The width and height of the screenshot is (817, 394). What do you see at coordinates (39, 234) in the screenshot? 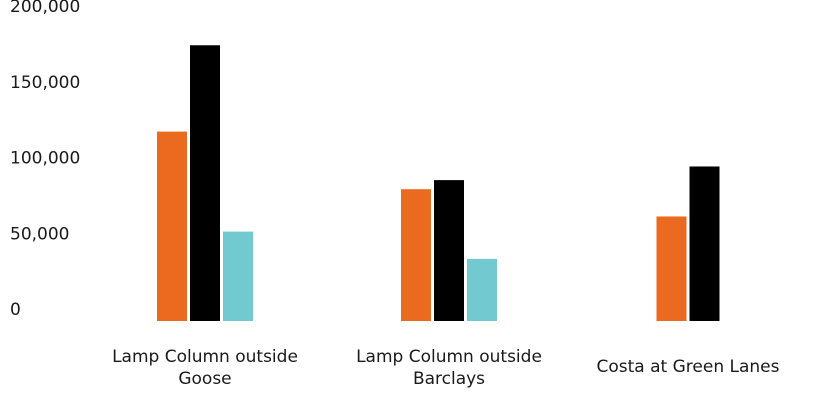
I see `y-tick-label: 50,000` at bounding box center [39, 234].